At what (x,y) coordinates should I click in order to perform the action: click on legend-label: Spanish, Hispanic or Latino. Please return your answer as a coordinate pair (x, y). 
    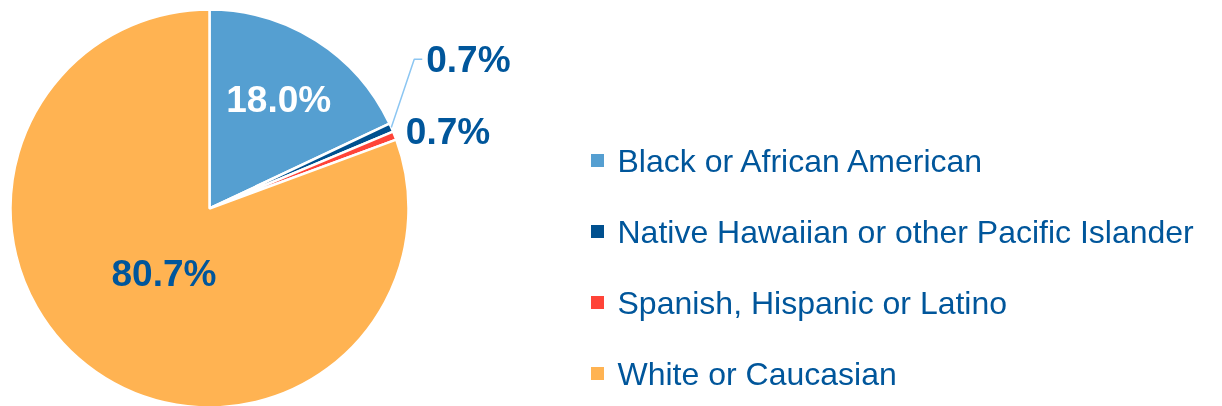
    Looking at the image, I should click on (812, 302).